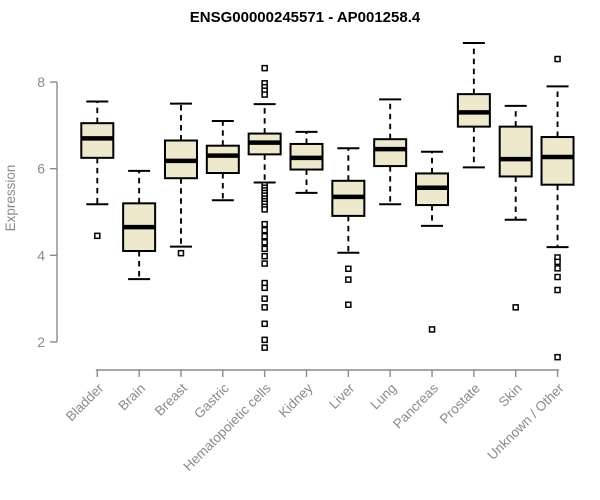  Describe the element at coordinates (171, 399) in the screenshot. I see `x-category-label: Breast` at that location.